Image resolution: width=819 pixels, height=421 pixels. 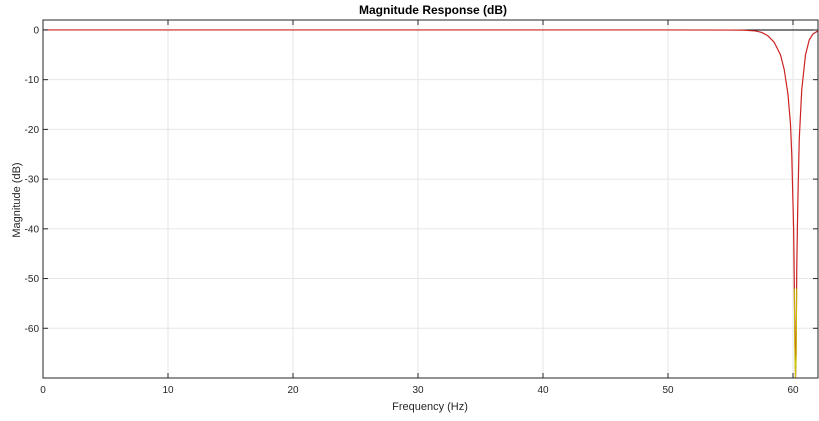 What do you see at coordinates (32, 229) in the screenshot?
I see `y-tick-label: -40` at bounding box center [32, 229].